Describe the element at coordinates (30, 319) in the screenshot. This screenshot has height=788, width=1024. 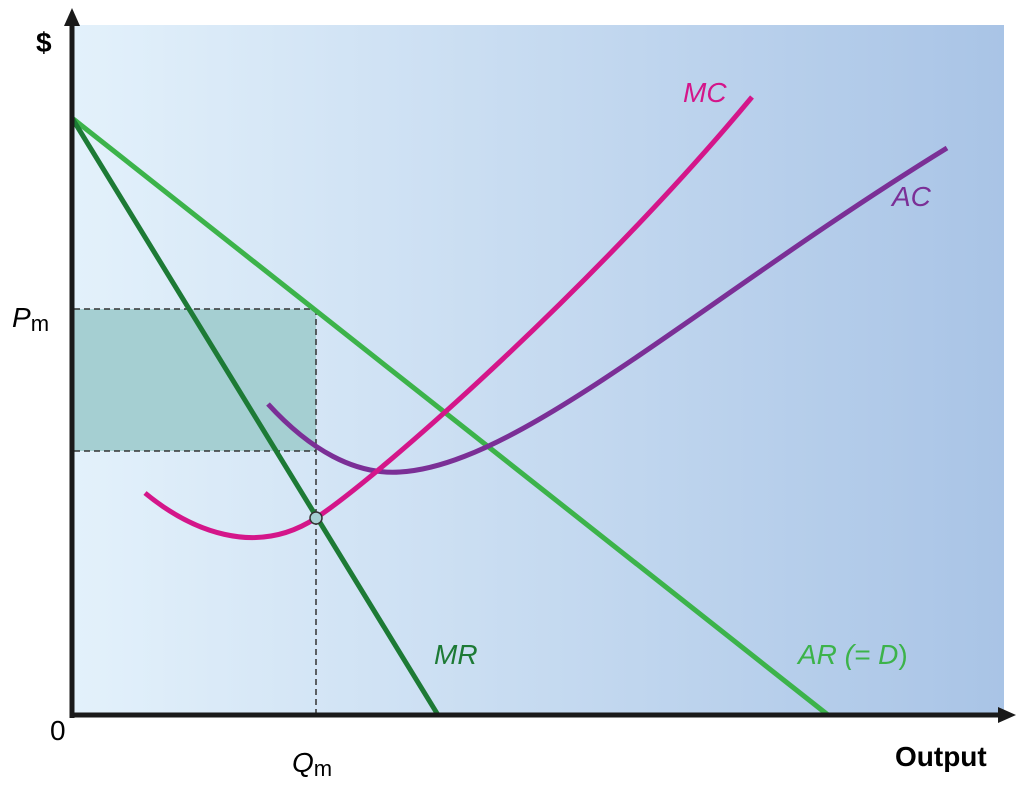
I see `price-label: Pm` at that location.